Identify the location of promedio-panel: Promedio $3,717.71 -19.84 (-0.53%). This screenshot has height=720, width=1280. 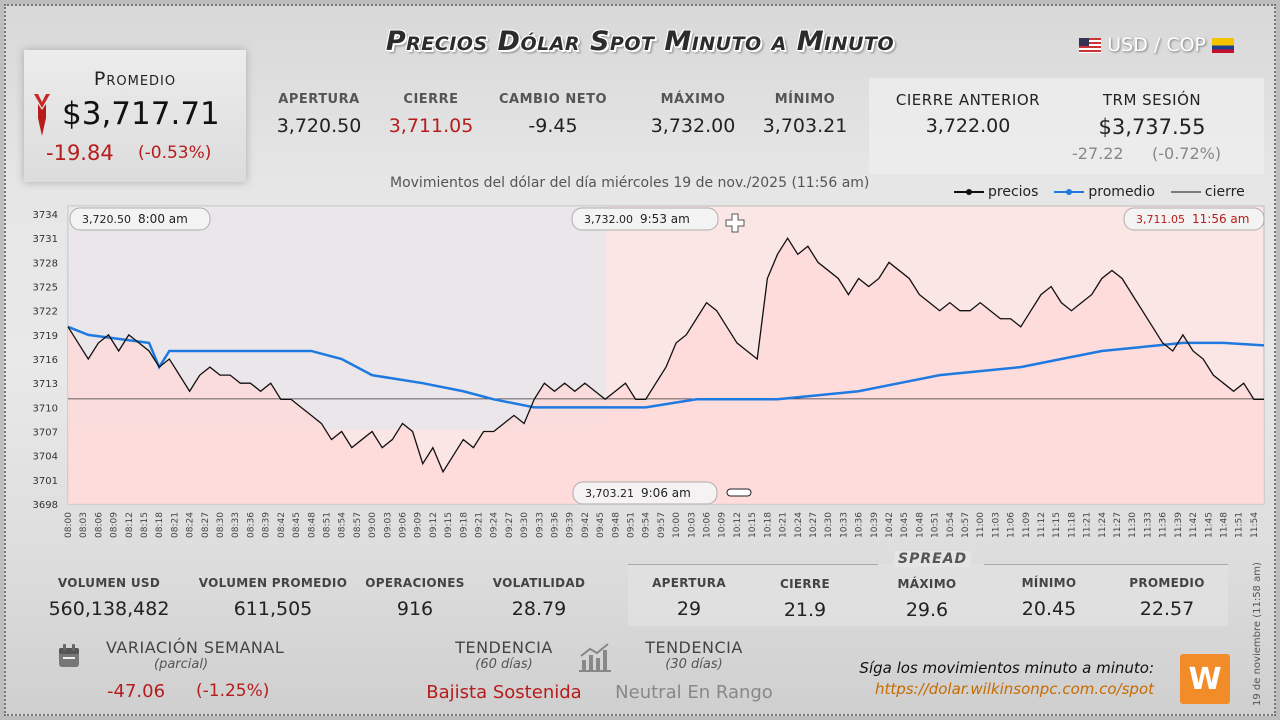
(135, 116).